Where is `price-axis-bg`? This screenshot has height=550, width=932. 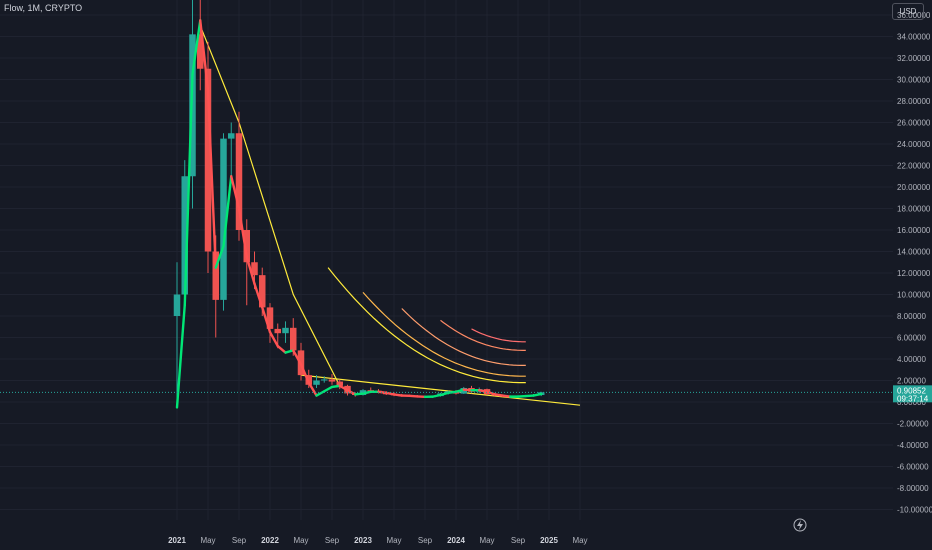 price-axis-bg is located at coordinates (912, 275).